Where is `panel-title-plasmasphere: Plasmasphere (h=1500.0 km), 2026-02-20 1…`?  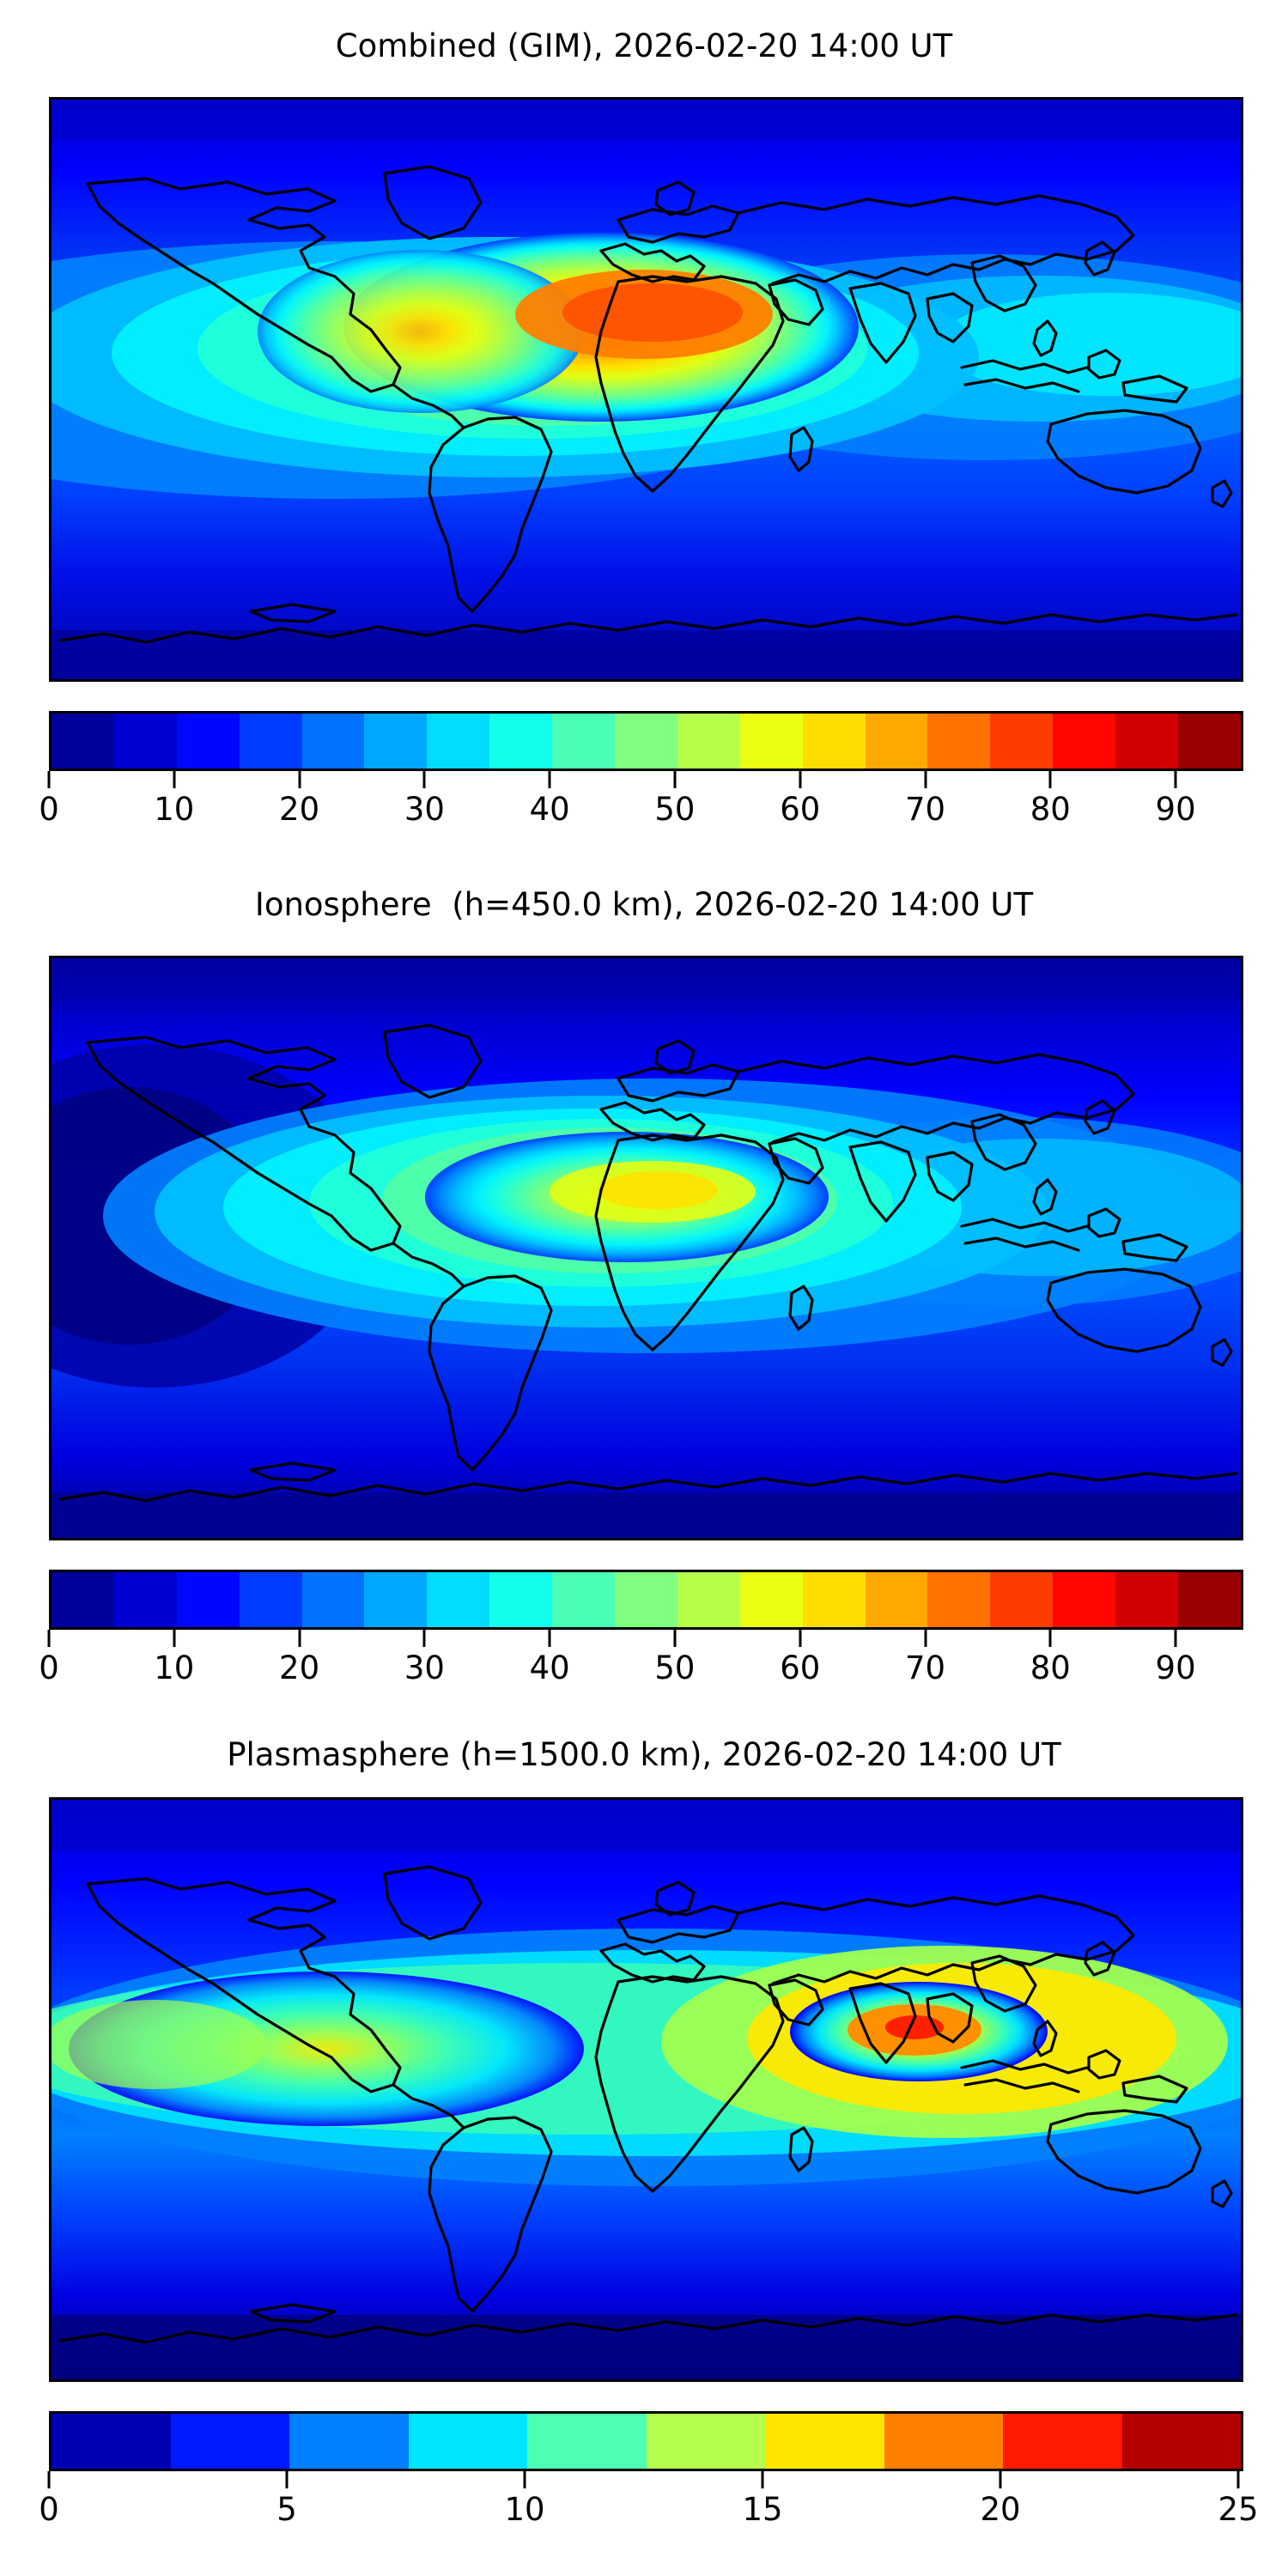
panel-title-plasmasphere: Plasmasphere (h=1500.0 km), 2026-02-20 1… is located at coordinates (644, 1755).